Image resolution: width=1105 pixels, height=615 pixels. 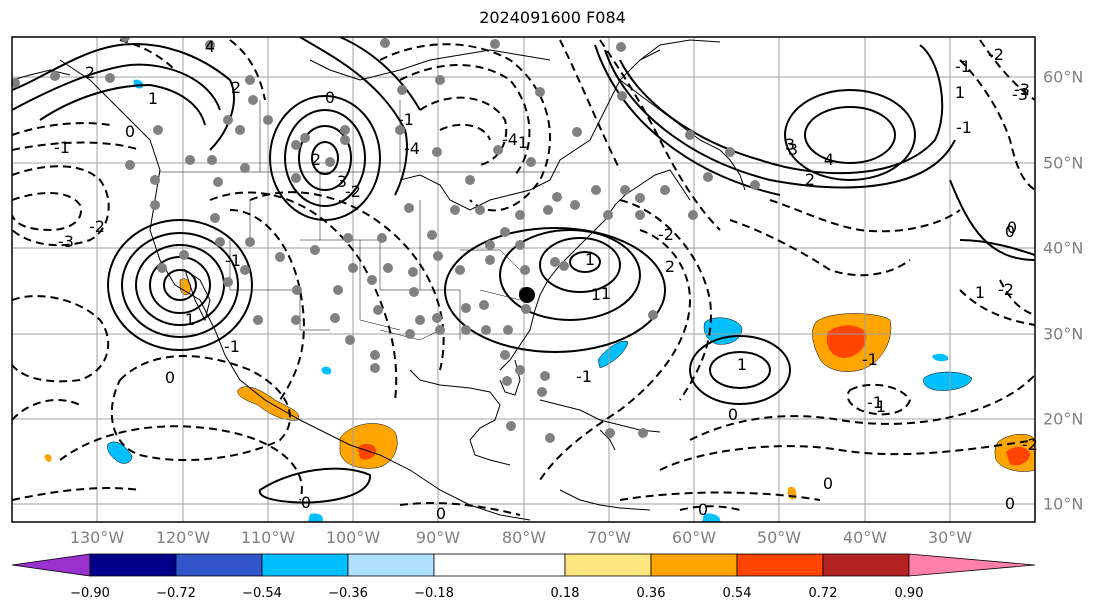 What do you see at coordinates (609, 537) in the screenshot?
I see `longitude-label: 70°W` at bounding box center [609, 537].